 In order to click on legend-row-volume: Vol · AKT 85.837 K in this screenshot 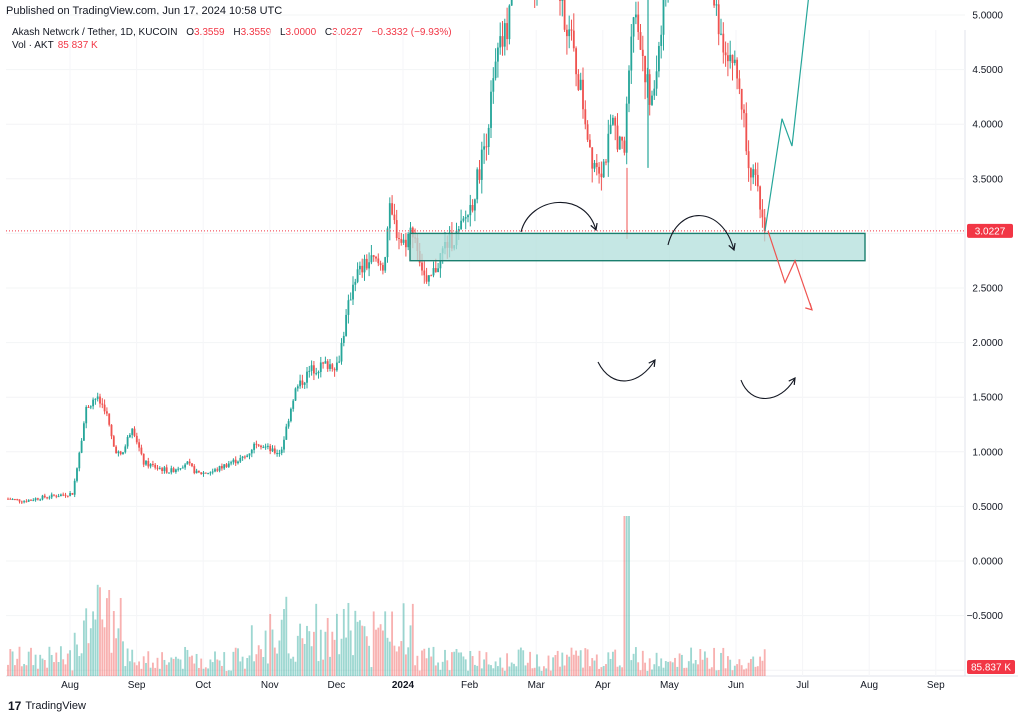, I will do `click(232, 45)`.